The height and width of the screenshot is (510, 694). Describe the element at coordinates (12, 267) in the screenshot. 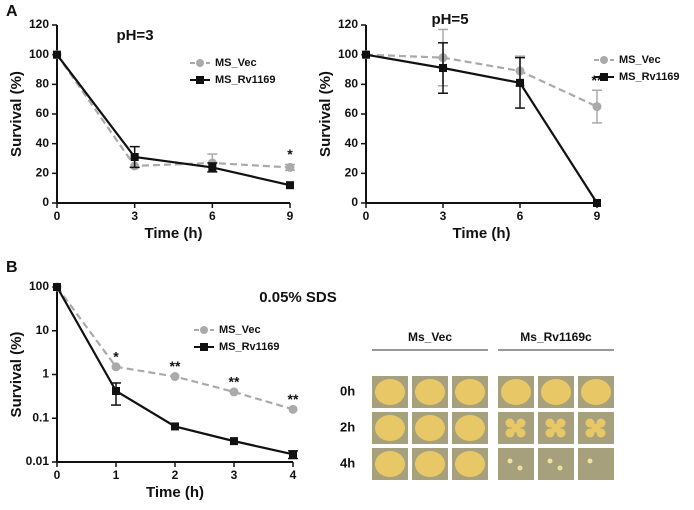

I see `panel-label: B` at that location.